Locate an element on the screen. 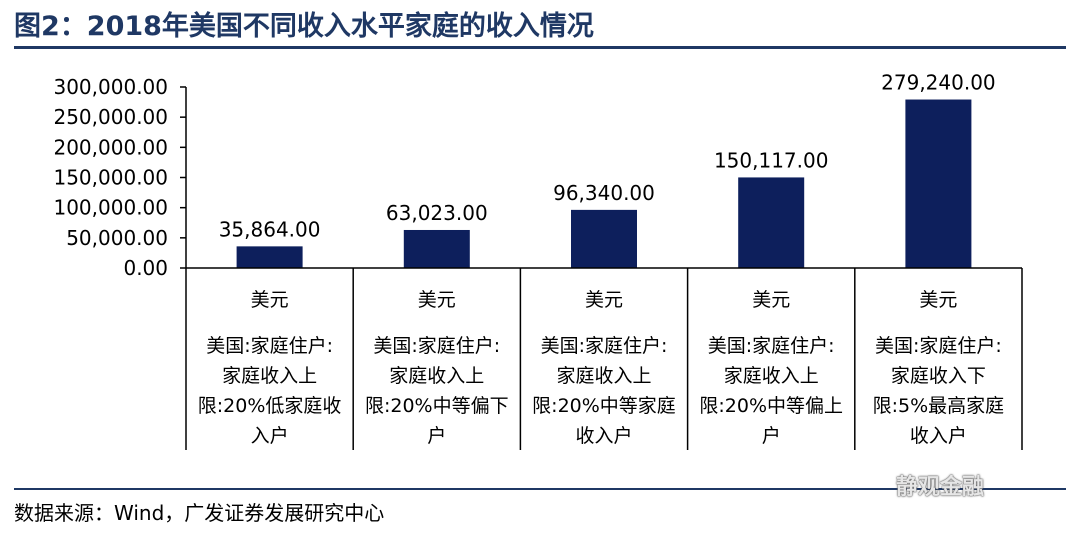 The height and width of the screenshot is (533, 1080). y-tick-label: 150,000.00 is located at coordinates (110, 178).